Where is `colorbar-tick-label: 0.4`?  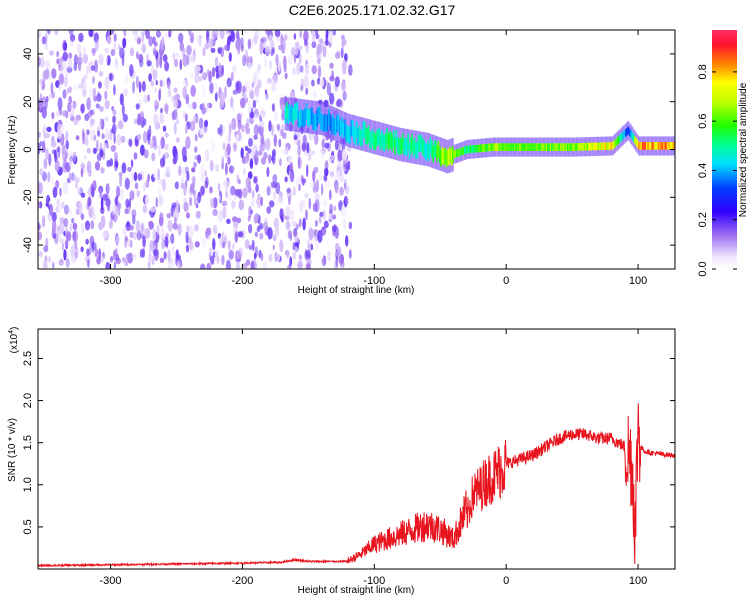
colorbar-tick-label: 0.4 is located at coordinates (703, 170).